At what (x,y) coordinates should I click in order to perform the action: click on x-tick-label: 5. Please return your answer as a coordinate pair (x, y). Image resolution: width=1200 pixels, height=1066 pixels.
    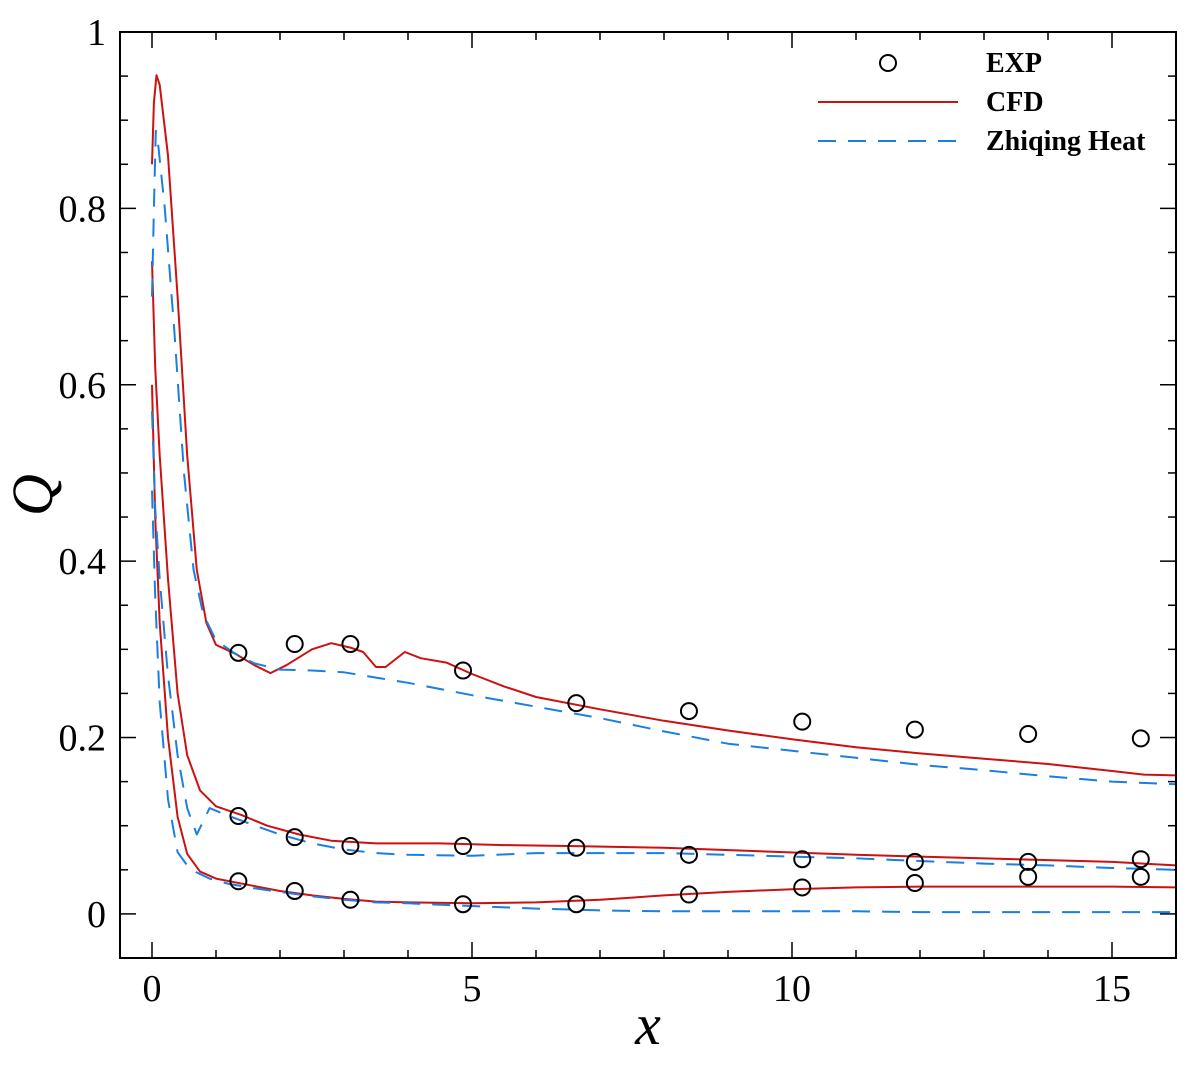
    Looking at the image, I should click on (472, 989).